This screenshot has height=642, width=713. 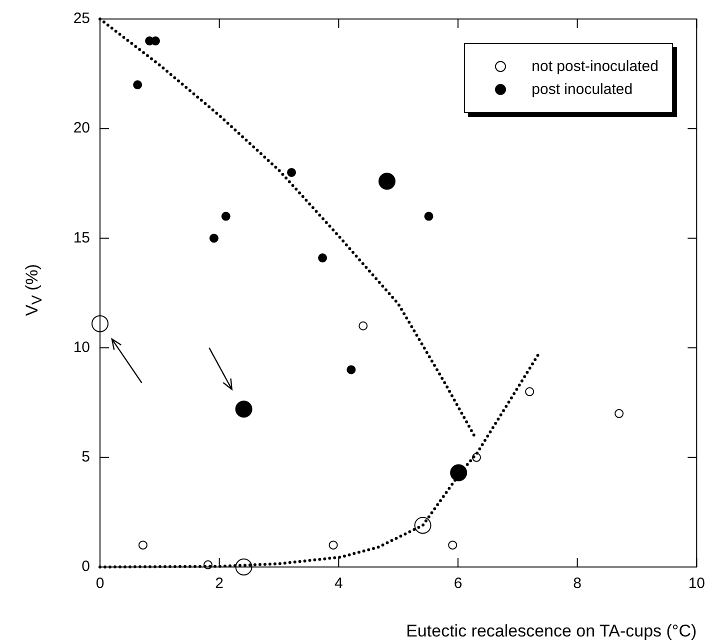 I want to click on x-tick-label: 10, so click(x=696, y=583).